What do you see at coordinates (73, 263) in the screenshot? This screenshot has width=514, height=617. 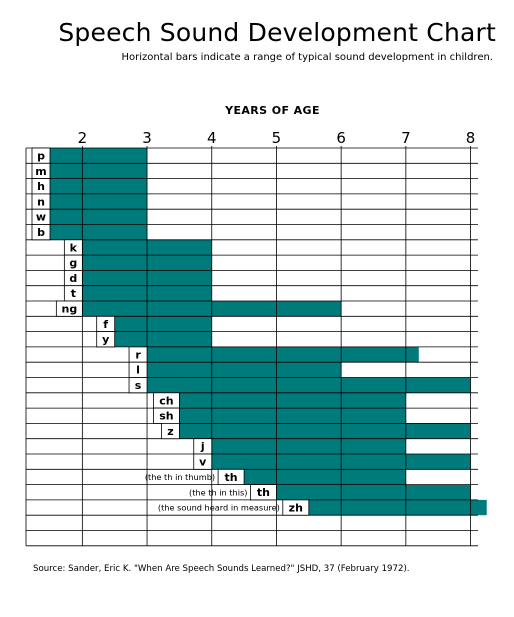 I see `sound-label-g: g` at bounding box center [73, 263].